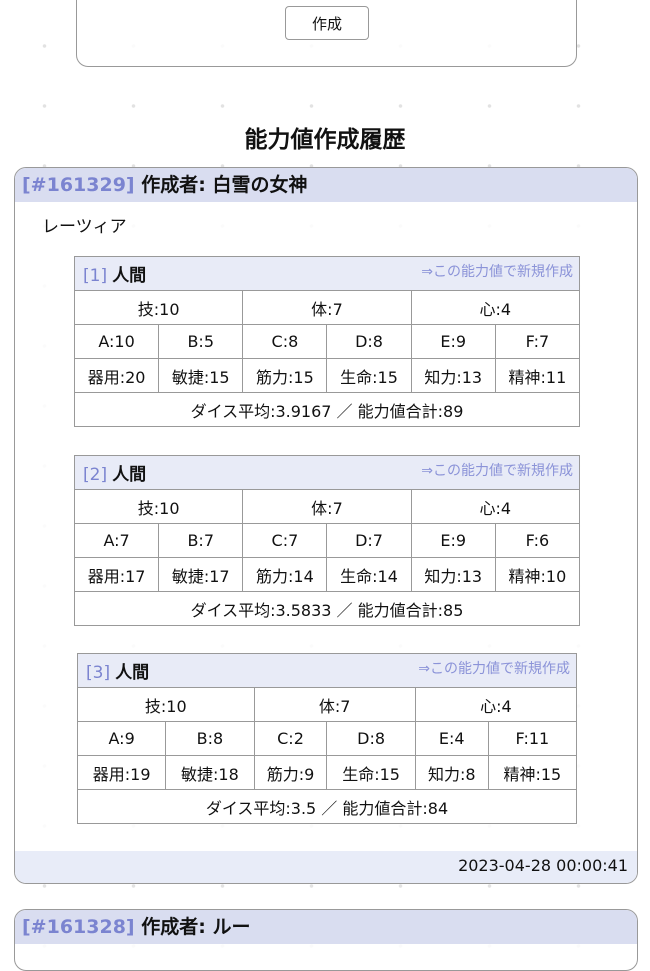 The height and width of the screenshot is (971, 650). What do you see at coordinates (325, 140) in the screenshot?
I see `page-title: 能力値作成履歴` at bounding box center [325, 140].